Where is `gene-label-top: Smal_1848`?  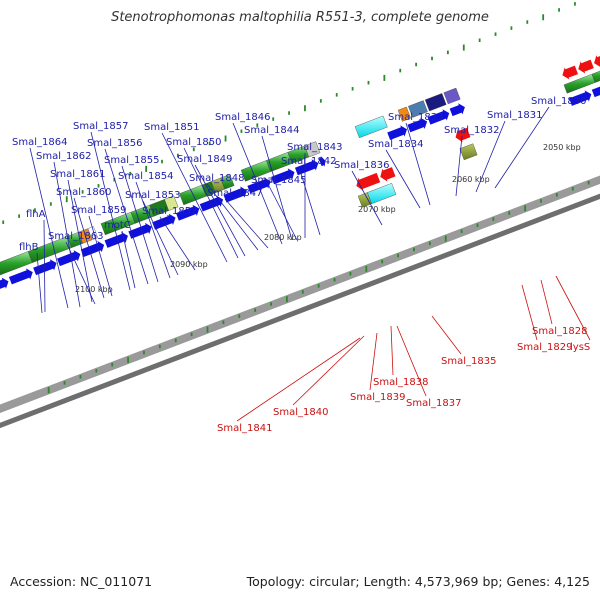
gene-label-top: Smal_1848 is located at coordinates (216, 178).